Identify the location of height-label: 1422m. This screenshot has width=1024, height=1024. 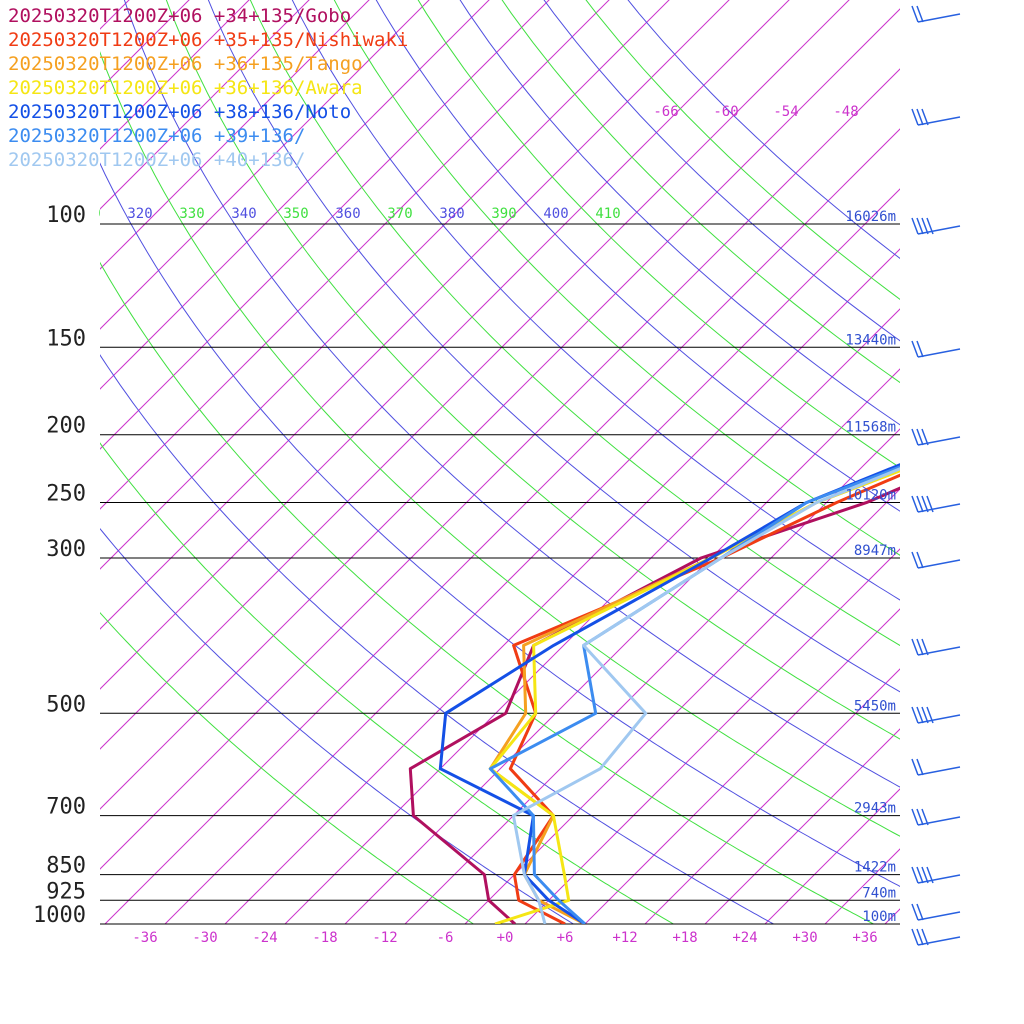
(875, 868).